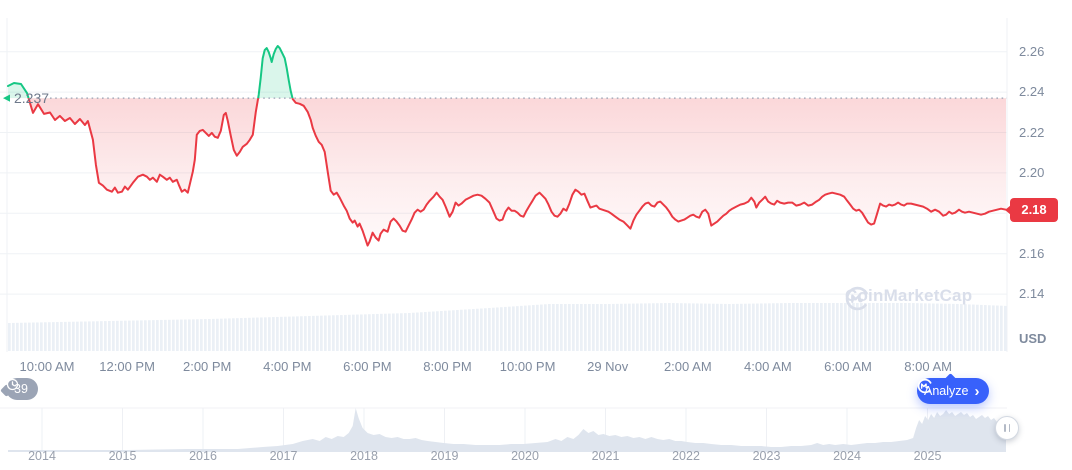 The image size is (1072, 470). I want to click on open-price-label: 2.237, so click(32, 98).